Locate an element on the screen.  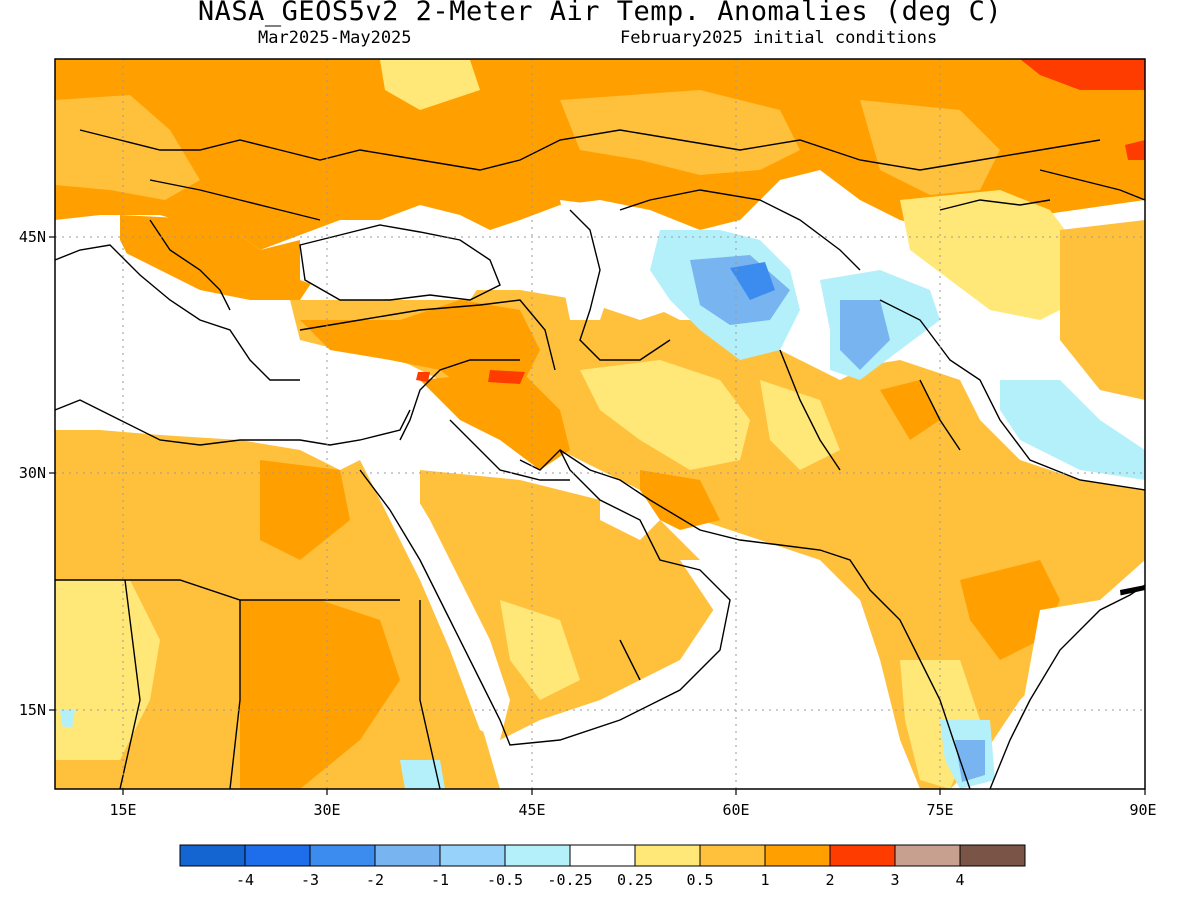
forecast-period: Mar2025-May2025 is located at coordinates (335, 38).